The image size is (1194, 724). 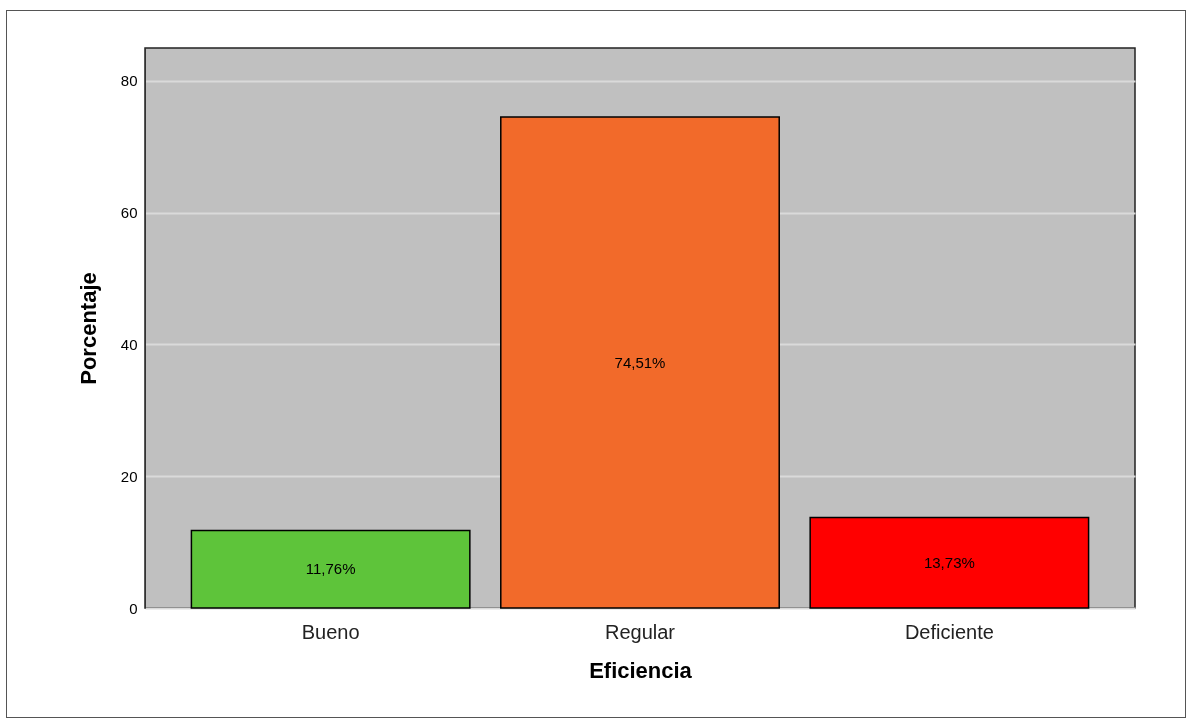 What do you see at coordinates (640, 631) in the screenshot?
I see `x-tick-label: Regular` at bounding box center [640, 631].